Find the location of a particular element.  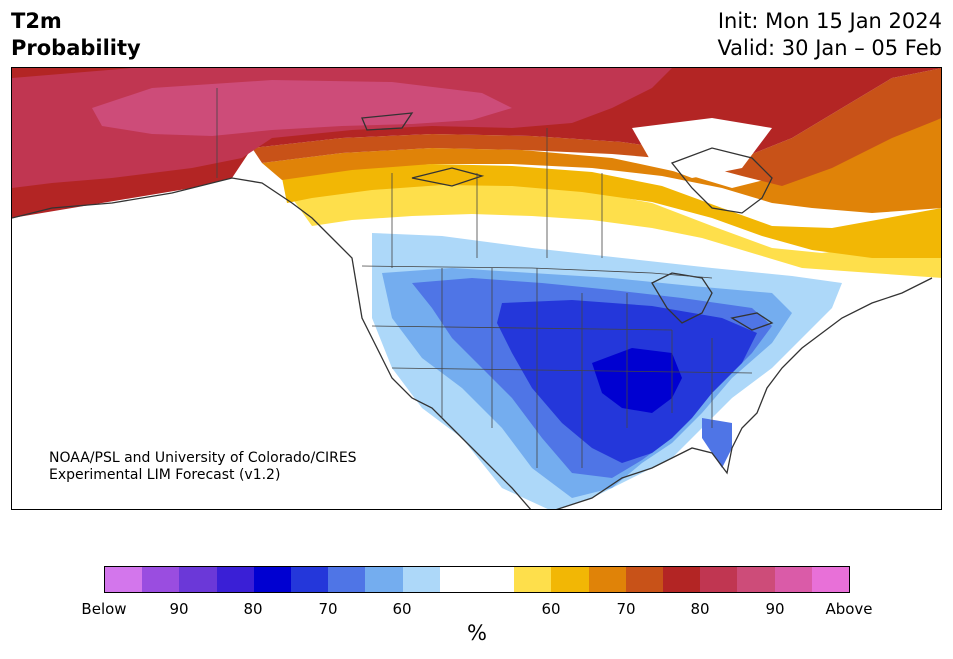

colorbar-tick-below-70: 70 is located at coordinates (328, 609).